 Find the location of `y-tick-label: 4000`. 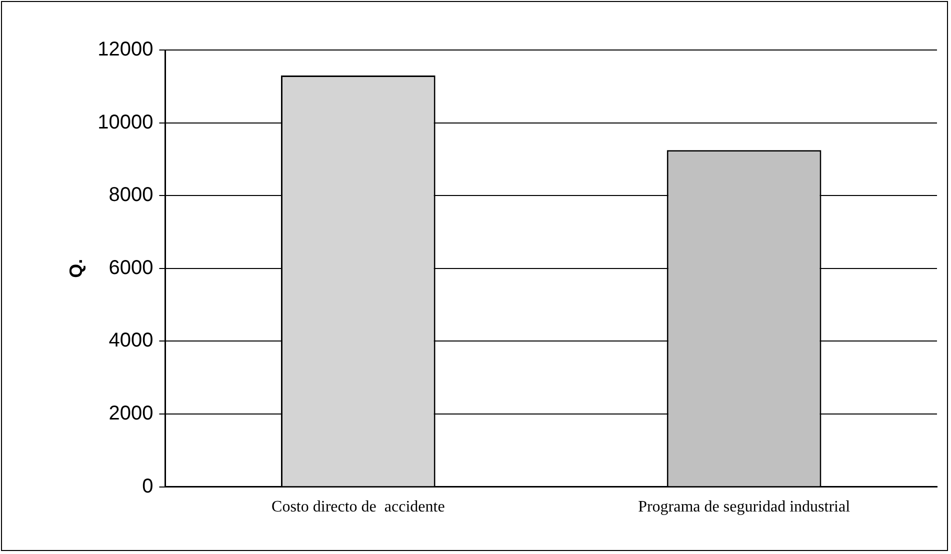

y-tick-label: 4000 is located at coordinates (131, 341).